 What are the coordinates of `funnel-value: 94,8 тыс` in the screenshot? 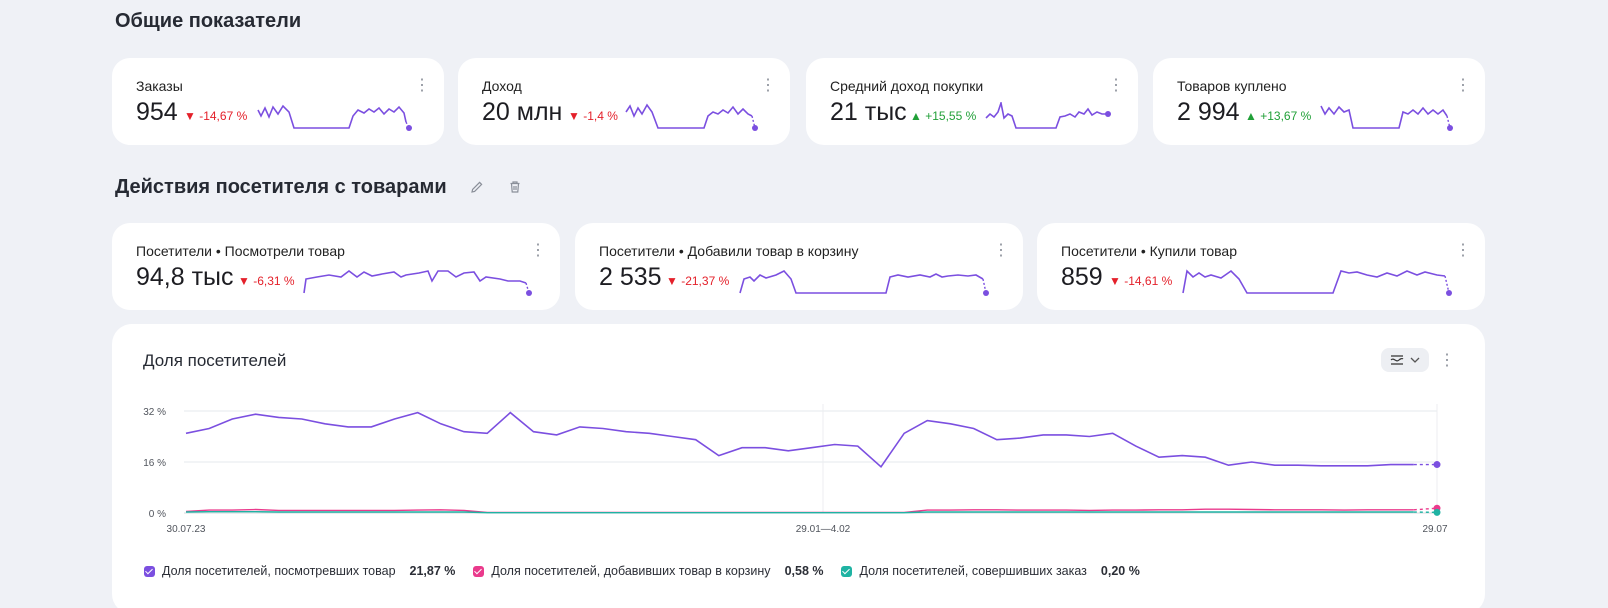 It's located at (185, 277).